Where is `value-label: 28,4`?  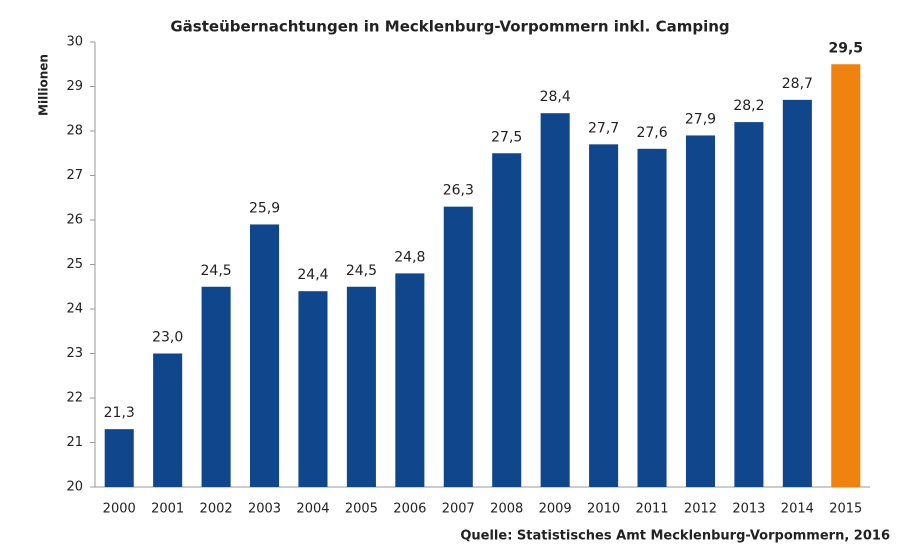
value-label: 28,4 is located at coordinates (555, 97).